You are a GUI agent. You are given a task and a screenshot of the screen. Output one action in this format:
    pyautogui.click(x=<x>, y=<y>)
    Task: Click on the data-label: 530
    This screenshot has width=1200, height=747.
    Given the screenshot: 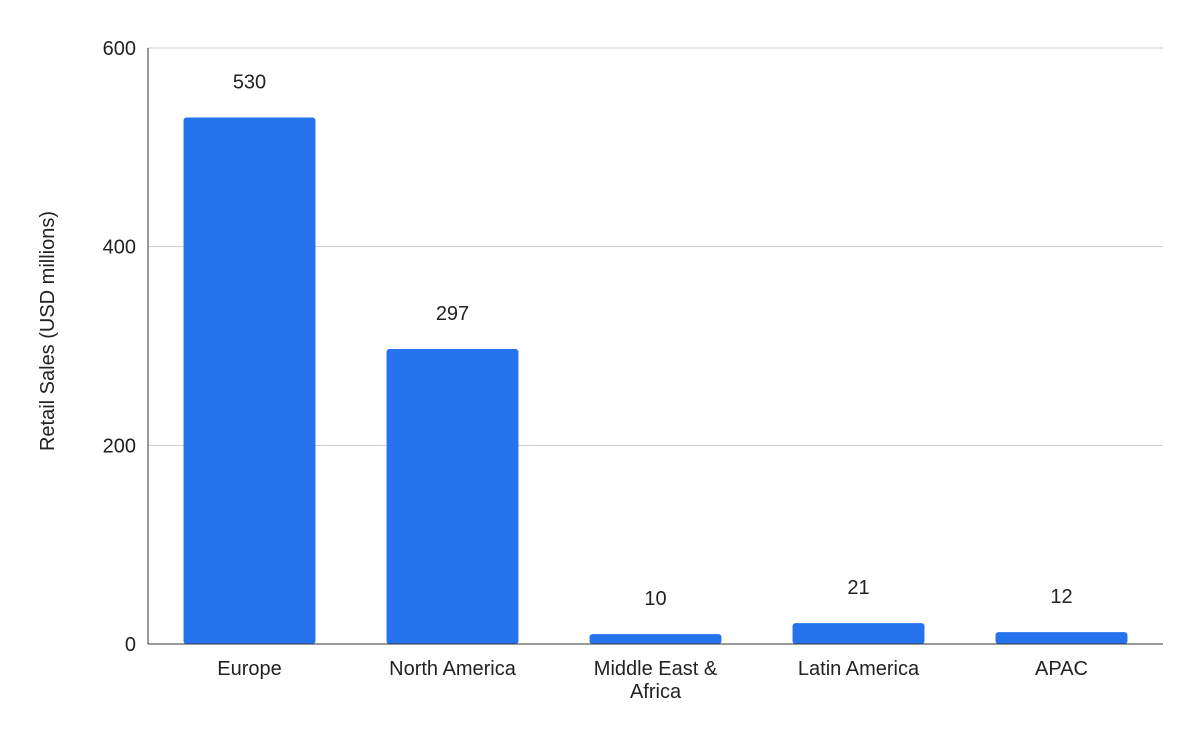 What is the action you would take?
    pyautogui.click(x=249, y=83)
    